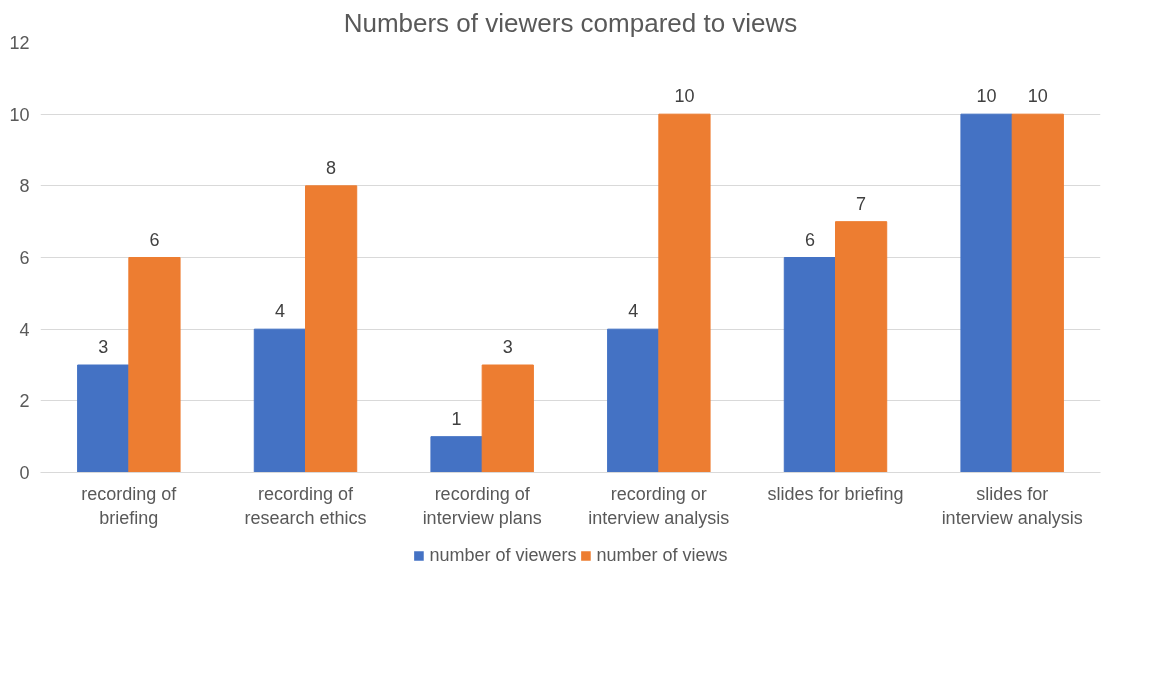 The width and height of the screenshot is (1152, 677). What do you see at coordinates (662, 555) in the screenshot?
I see `legend-label: number of views` at bounding box center [662, 555].